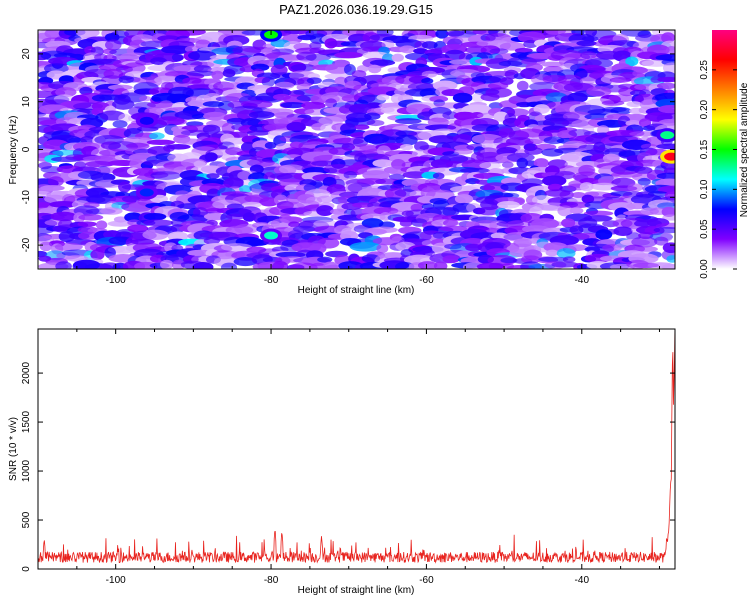 This screenshot has width=750, height=605. I want to click on colorbar-tick-label: 0.20, so click(704, 109).